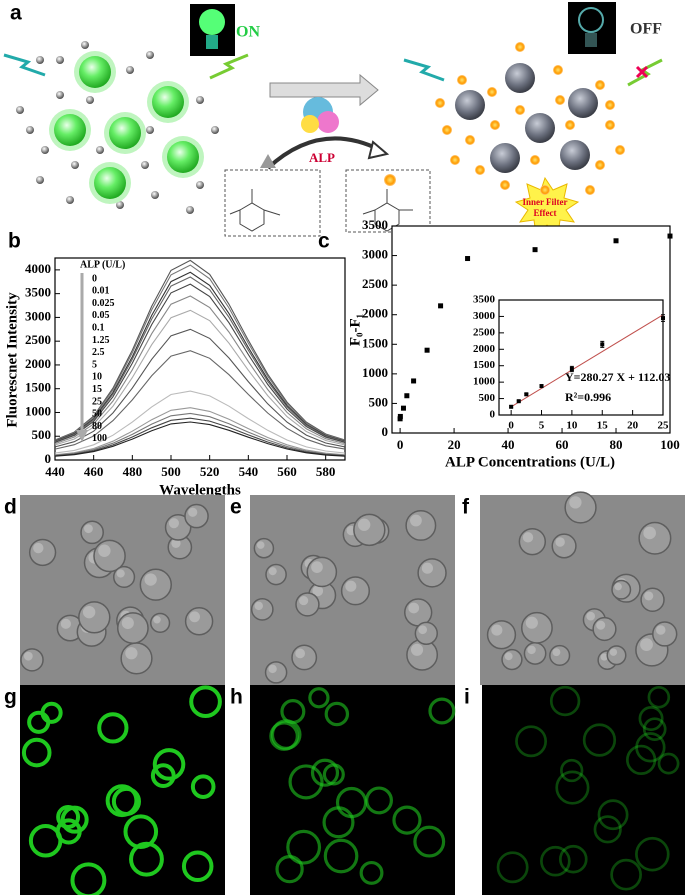 The image size is (685, 895). Describe the element at coordinates (467, 697) in the screenshot. I see `panel-label: i` at that location.